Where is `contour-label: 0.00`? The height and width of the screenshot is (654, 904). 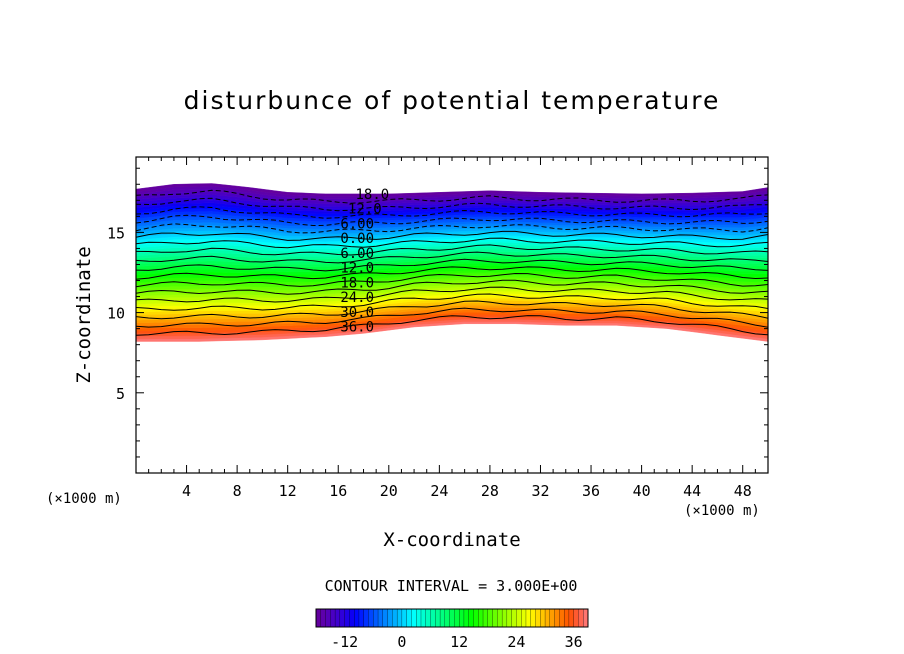
contour-label: 0.00 is located at coordinates (357, 239).